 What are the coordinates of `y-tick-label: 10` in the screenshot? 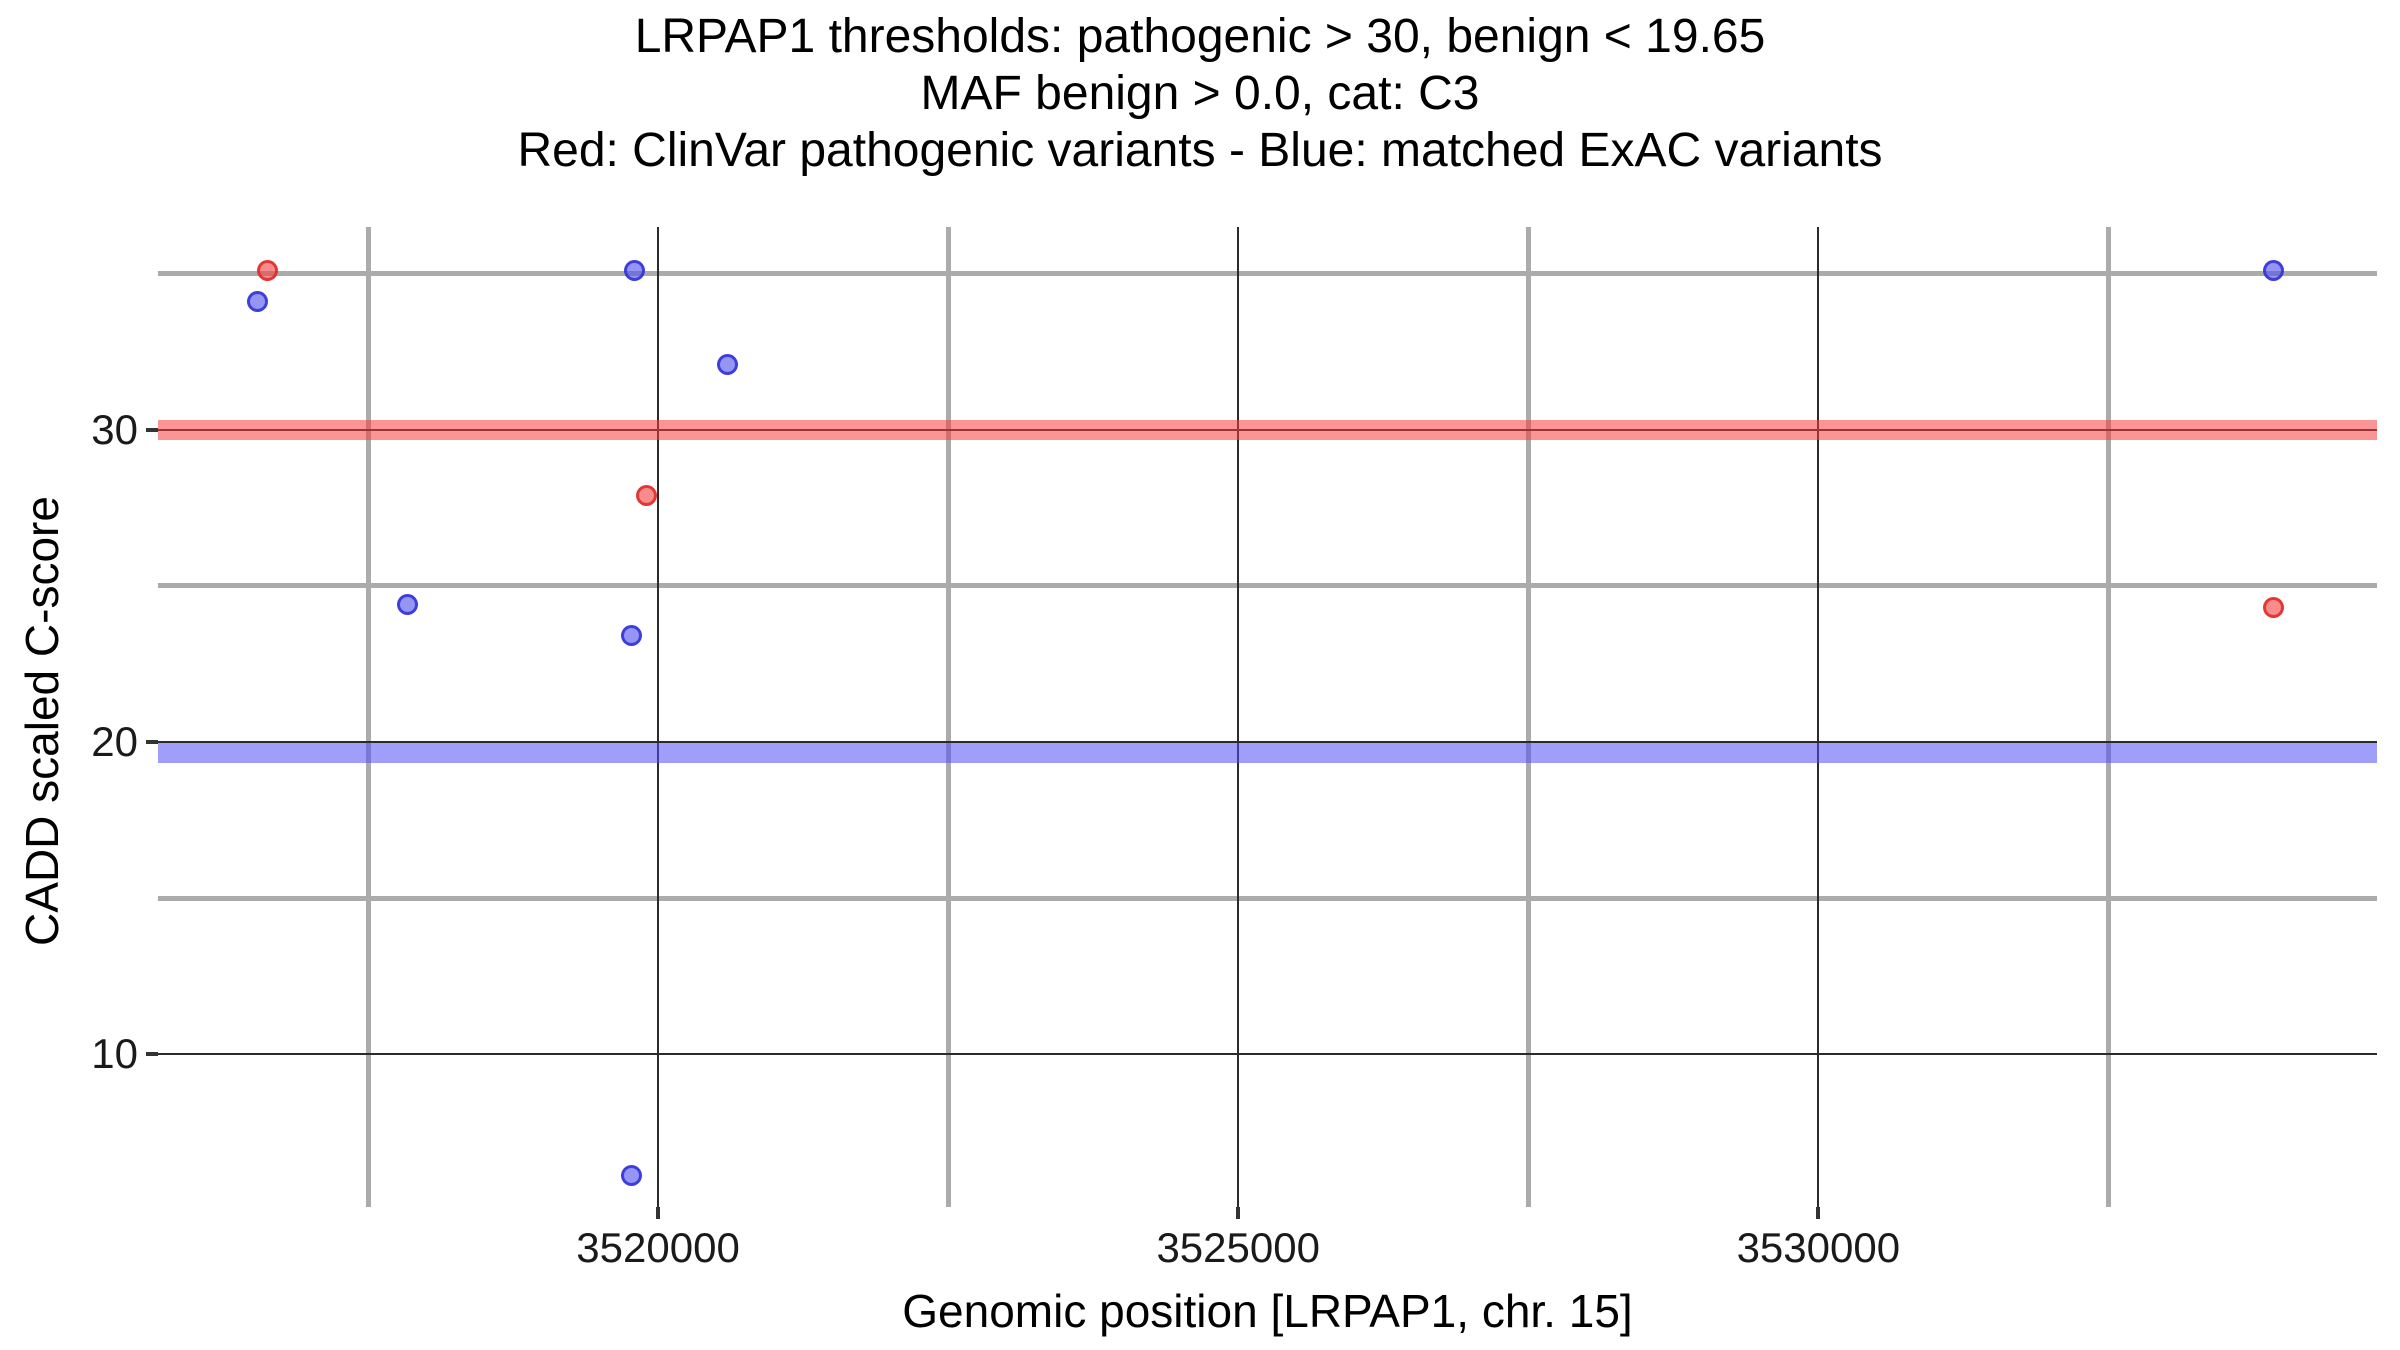 It's located at (114, 1054).